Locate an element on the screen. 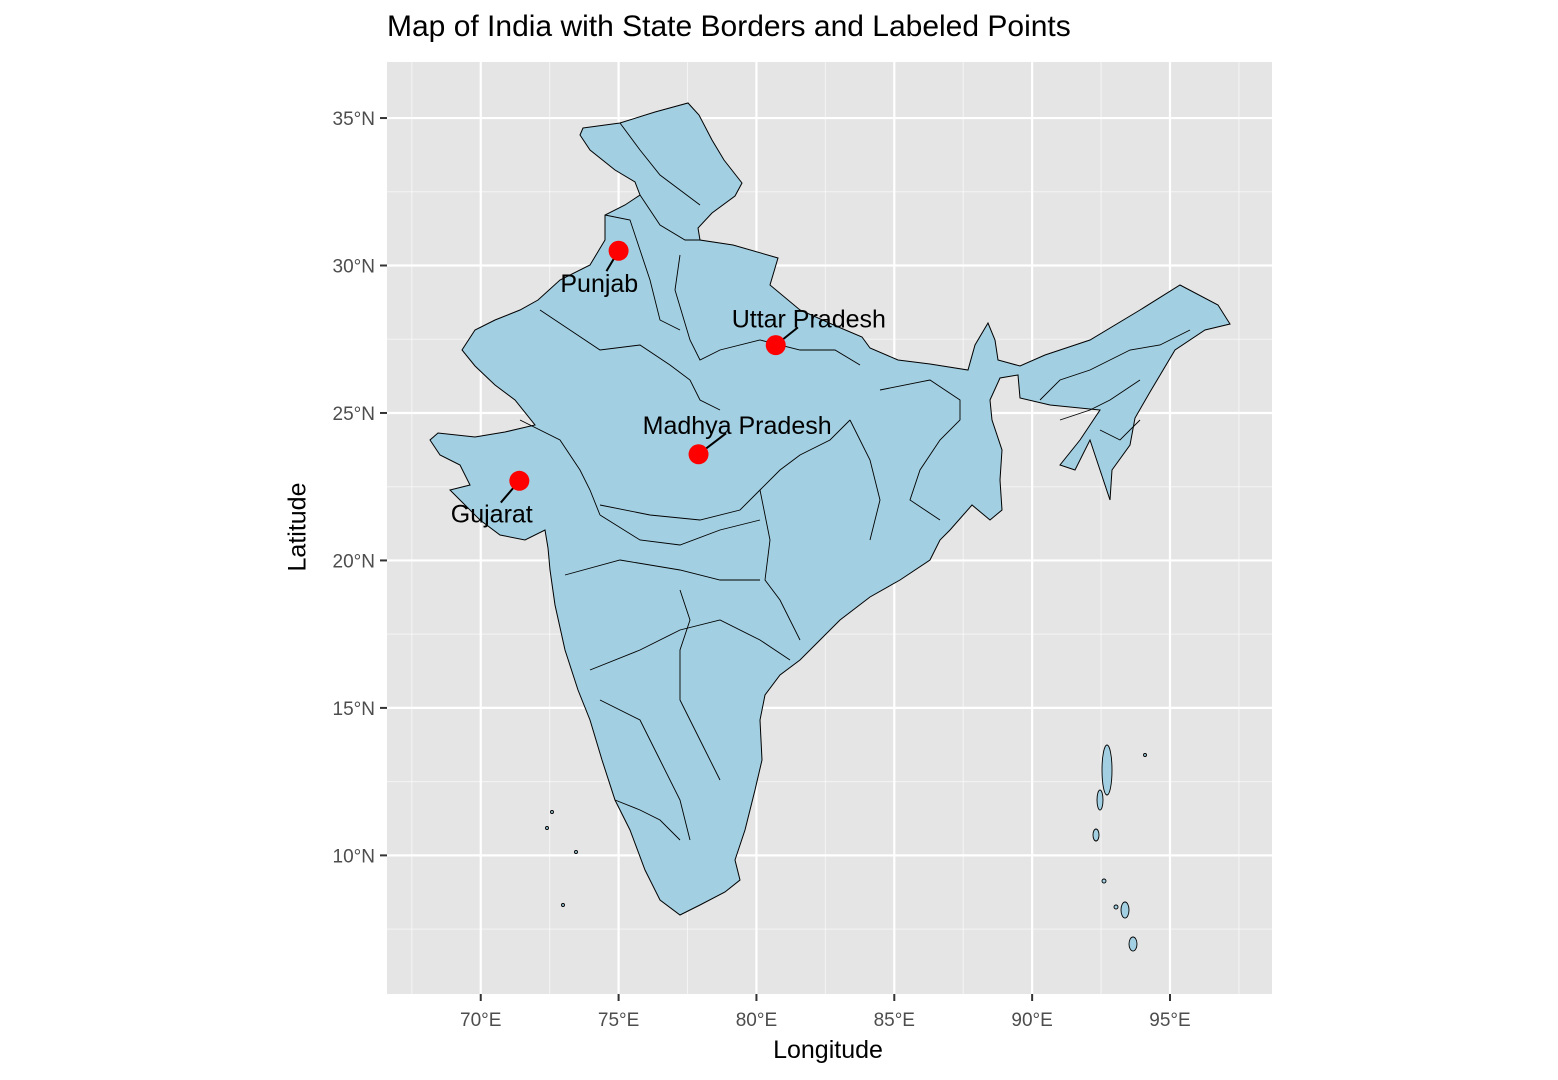  point-label: Uttar Pradesh is located at coordinates (809, 320).